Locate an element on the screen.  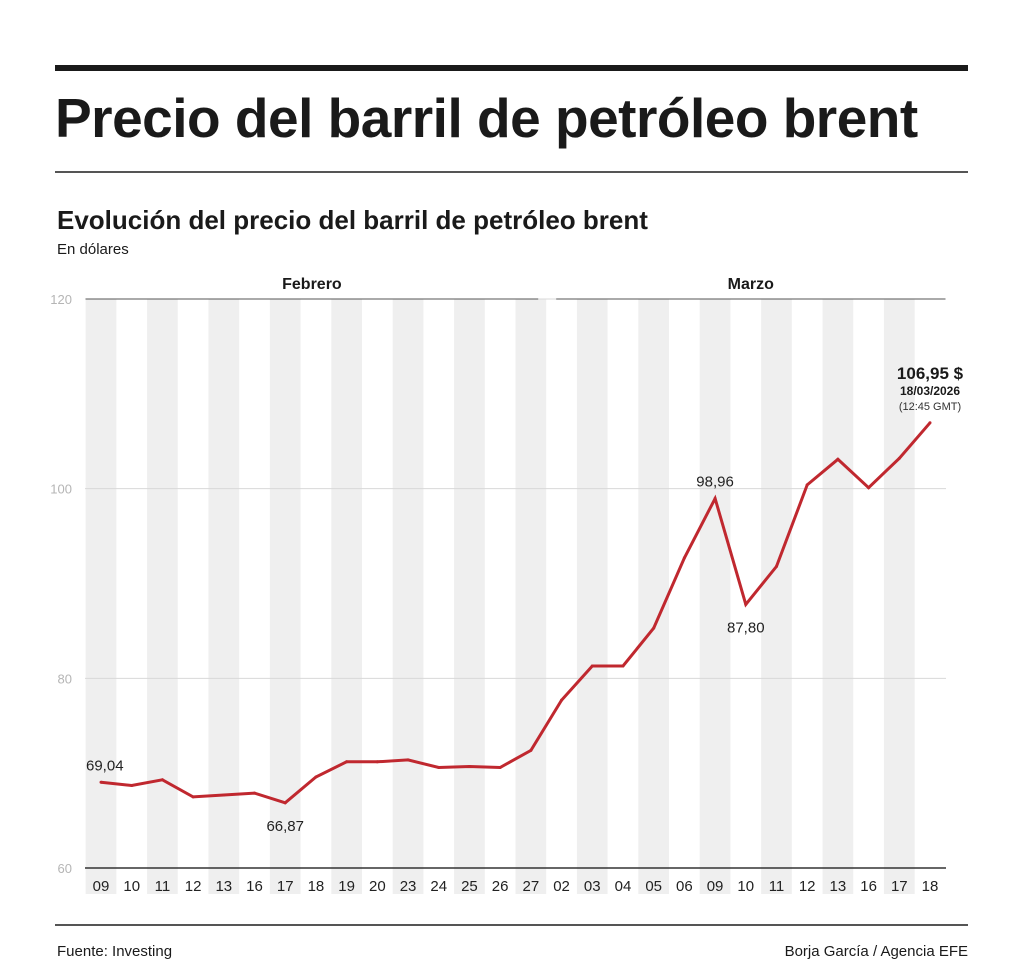
y-tick-label: 120 is located at coordinates (61, 299).